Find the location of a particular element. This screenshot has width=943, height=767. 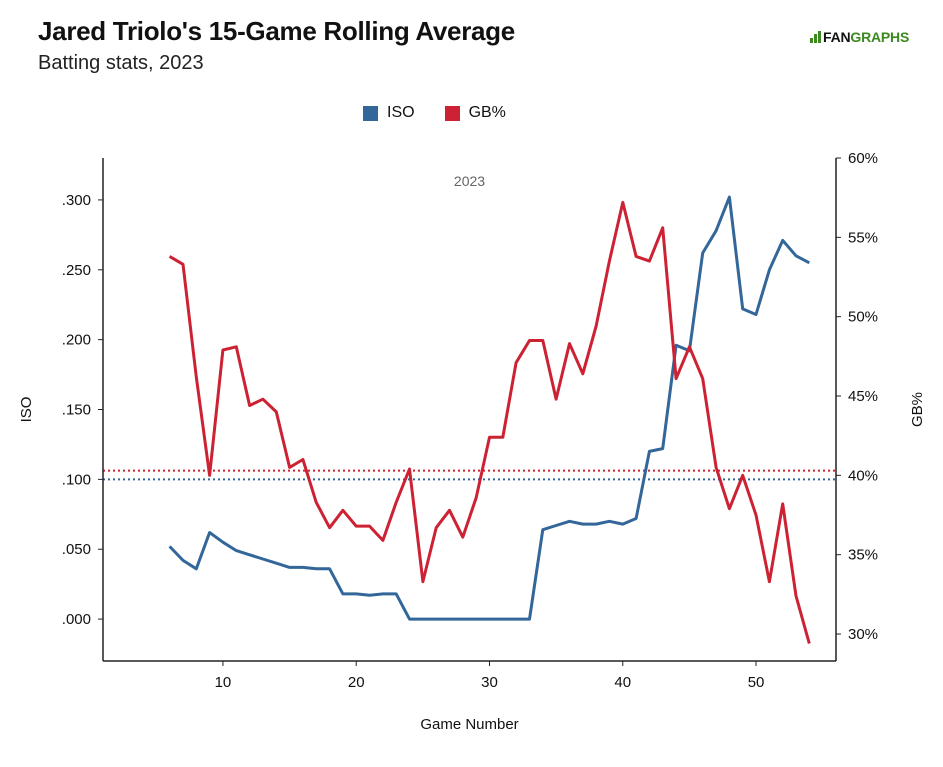

y-left-tick-label: .000 is located at coordinates (76, 619).